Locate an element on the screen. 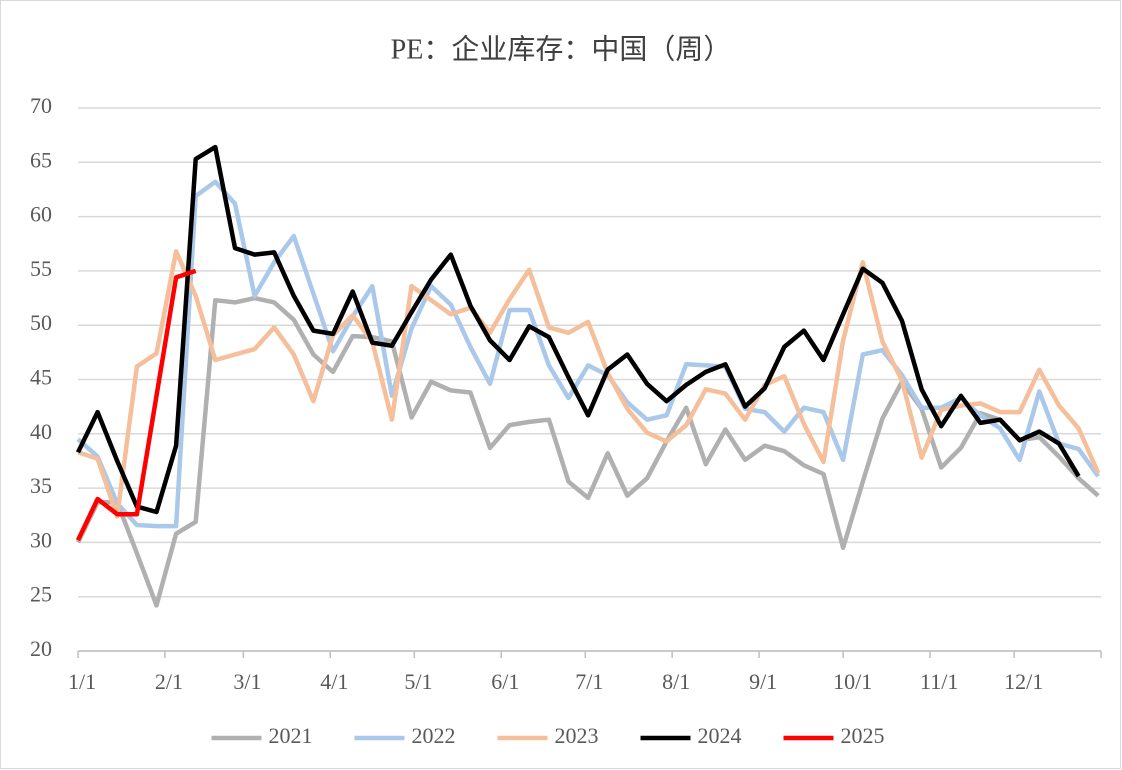 The height and width of the screenshot is (770, 1122). y-tick-label: 60 is located at coordinates (41, 214).